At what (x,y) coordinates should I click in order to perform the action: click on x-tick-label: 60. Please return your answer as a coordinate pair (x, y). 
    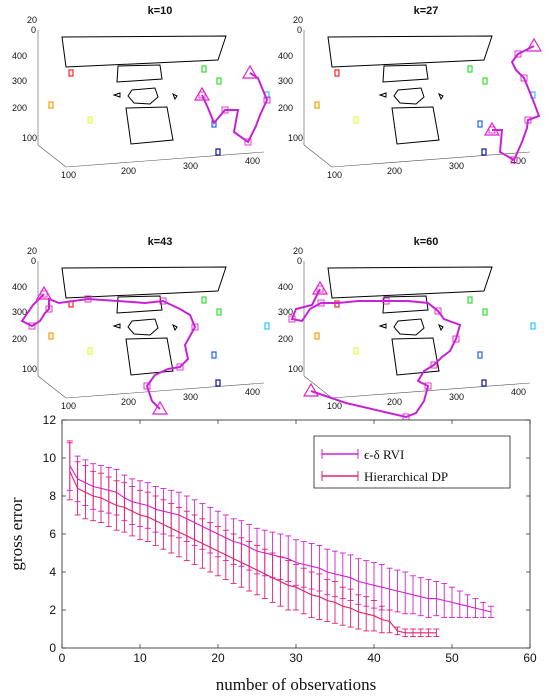
    Looking at the image, I should click on (530, 658).